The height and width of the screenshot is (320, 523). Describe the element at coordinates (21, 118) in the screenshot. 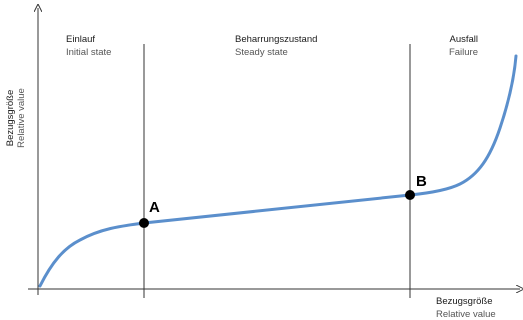

I see `y-axis-label-en: Relative value` at that location.